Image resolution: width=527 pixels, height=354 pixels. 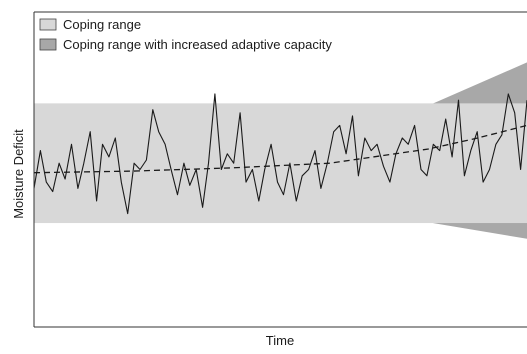 I want to click on legend-swatch-increased-capacity, so click(x=48, y=44).